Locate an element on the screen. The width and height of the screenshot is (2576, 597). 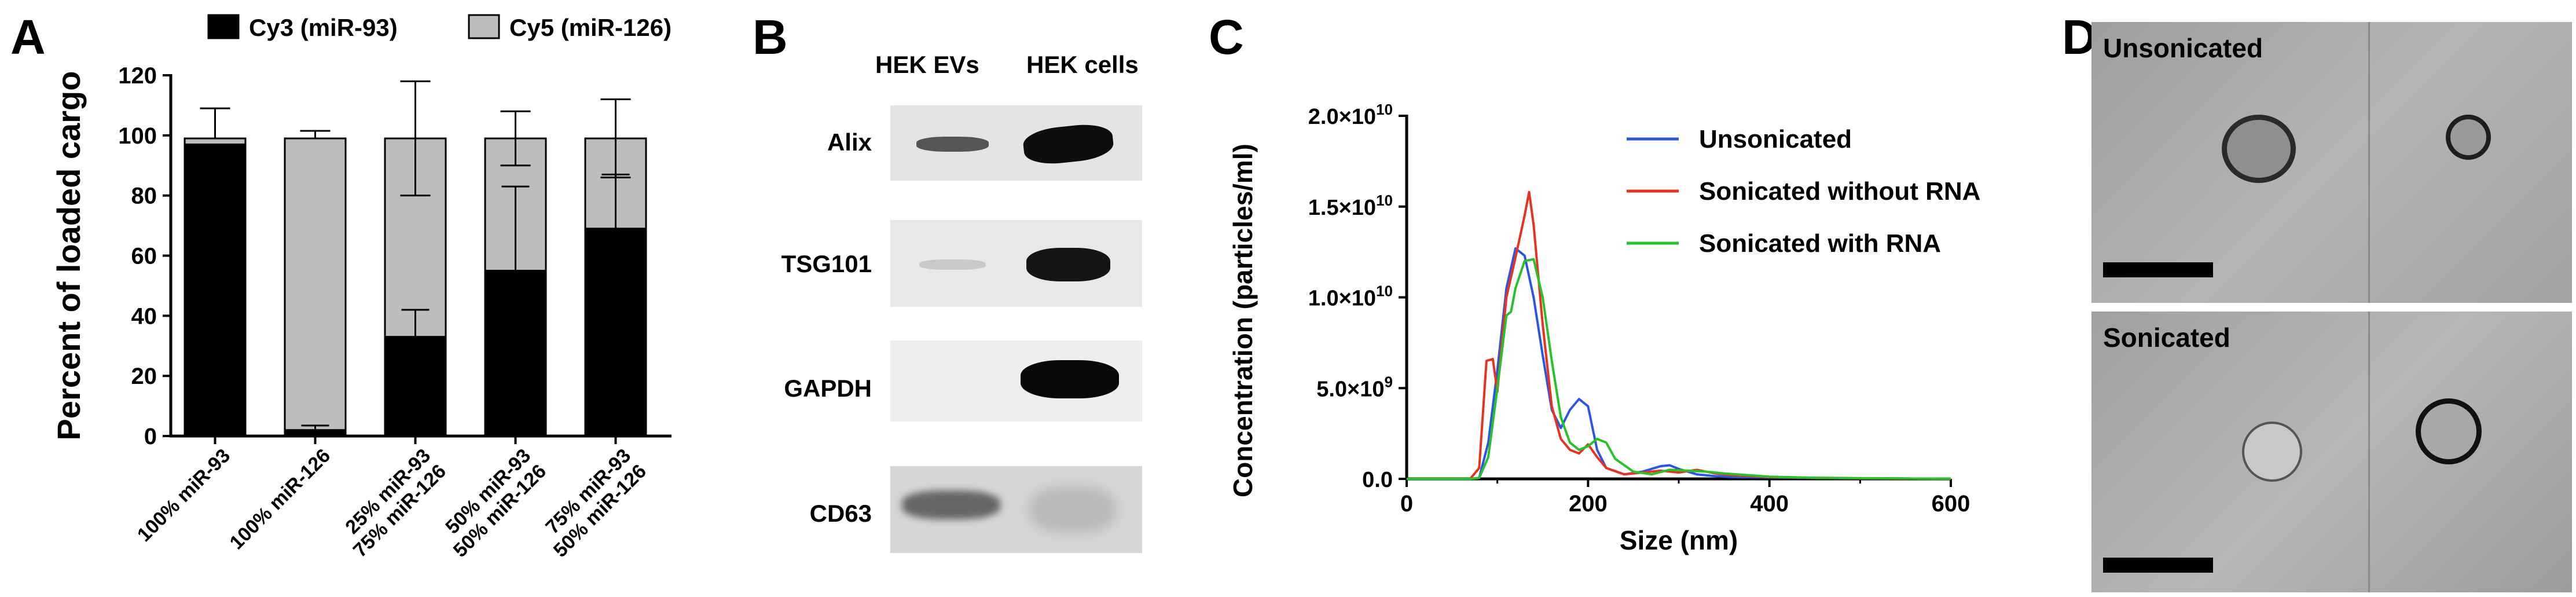
tem-label-sonicated: Sonicated is located at coordinates (2166, 338).